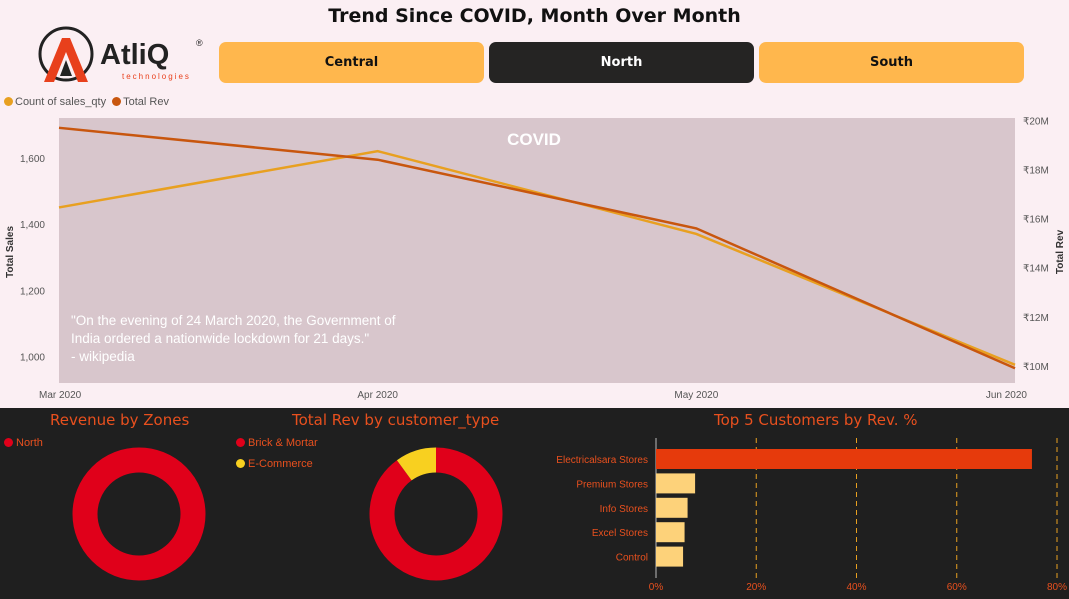  I want to click on annotation-line: - wikipedia, so click(103, 356).